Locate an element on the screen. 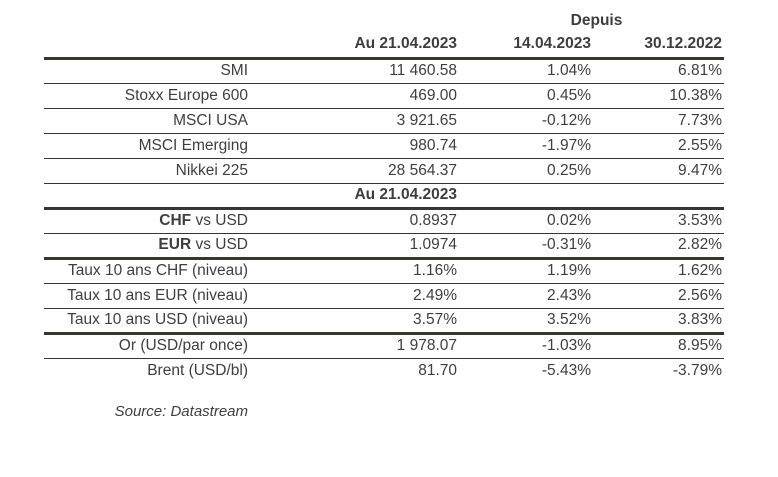 The image size is (778, 477). row-label: Stoxx Europe 600 is located at coordinates (151, 96).